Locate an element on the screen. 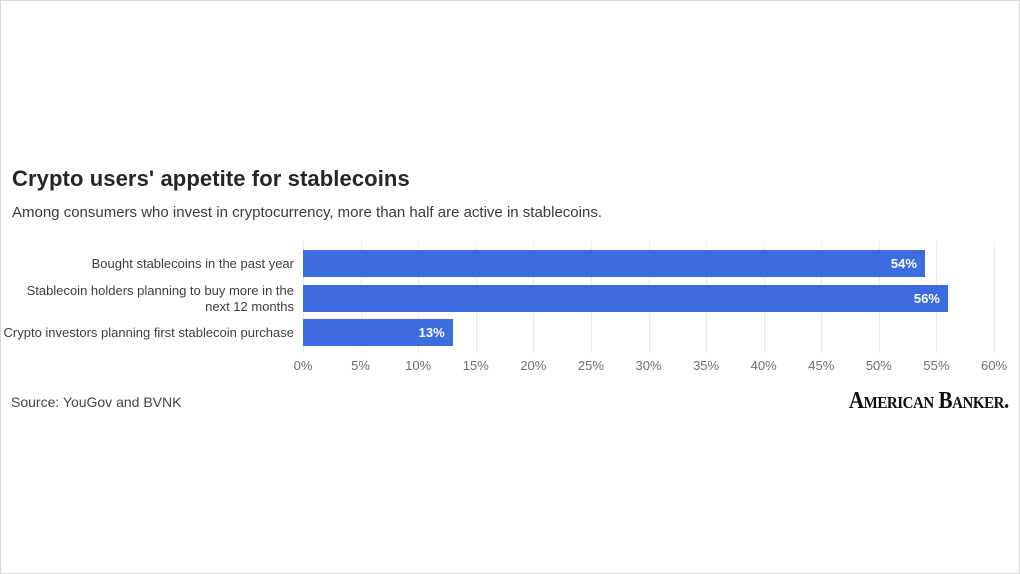 The height and width of the screenshot is (574, 1020). x-axis-tick-label: 20% is located at coordinates (533, 365).